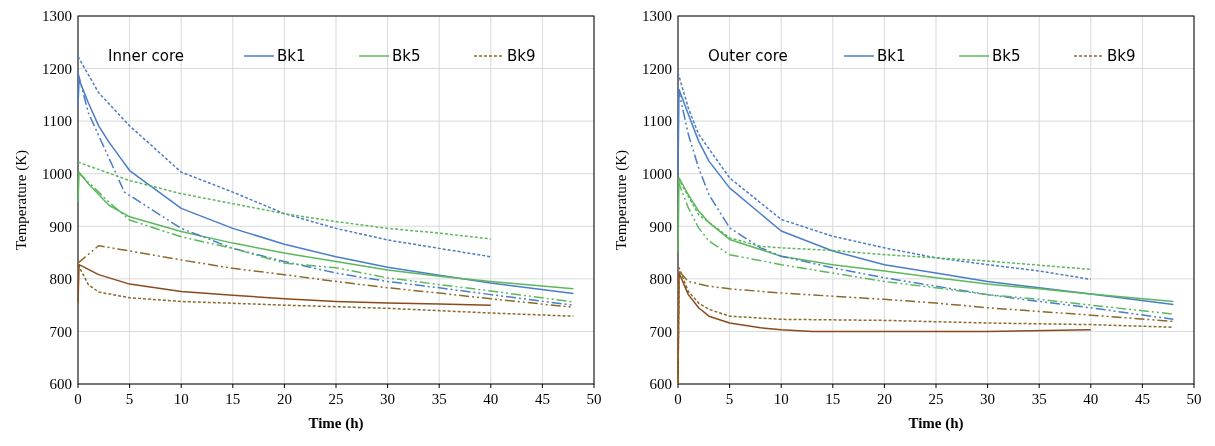 This screenshot has width=1215, height=446. I want to click on text: Inner core, so click(146, 56).